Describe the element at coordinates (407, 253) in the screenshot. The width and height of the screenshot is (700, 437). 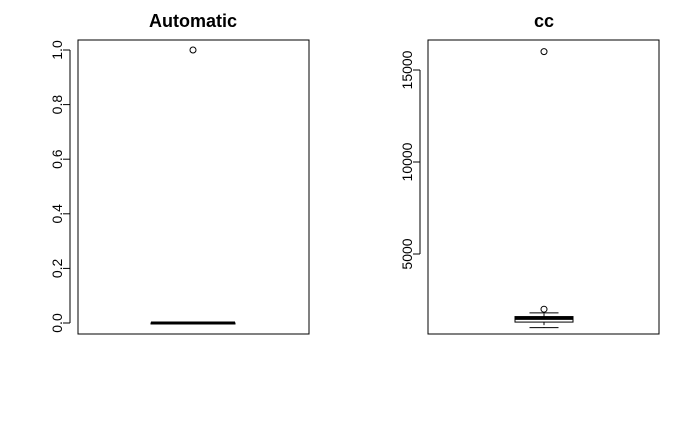
I see `y-tick-label: 5000` at that location.